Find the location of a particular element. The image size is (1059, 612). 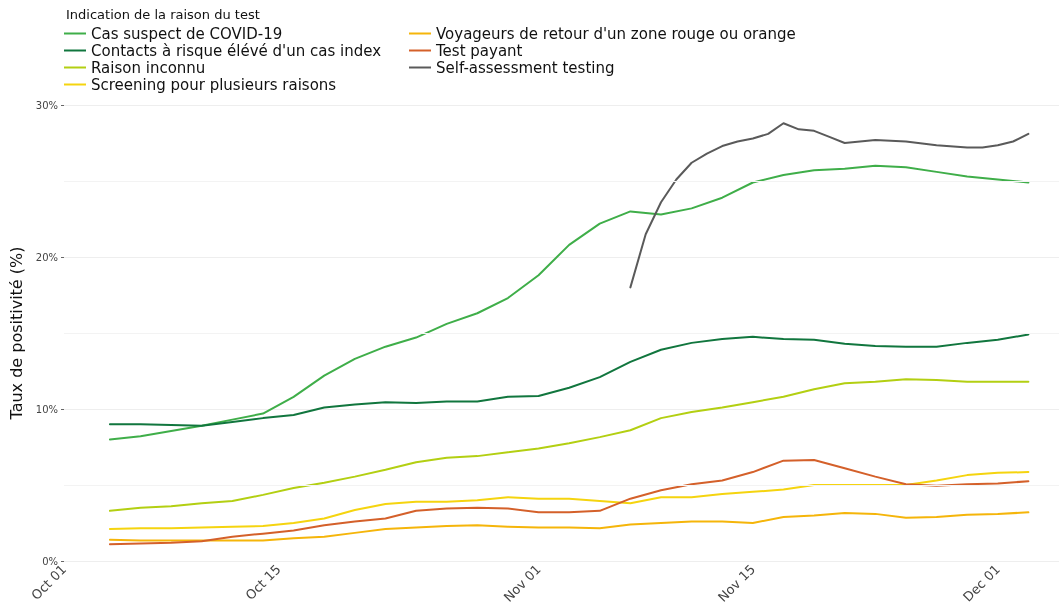

y-tick-label: 30% is located at coordinates (46, 105).